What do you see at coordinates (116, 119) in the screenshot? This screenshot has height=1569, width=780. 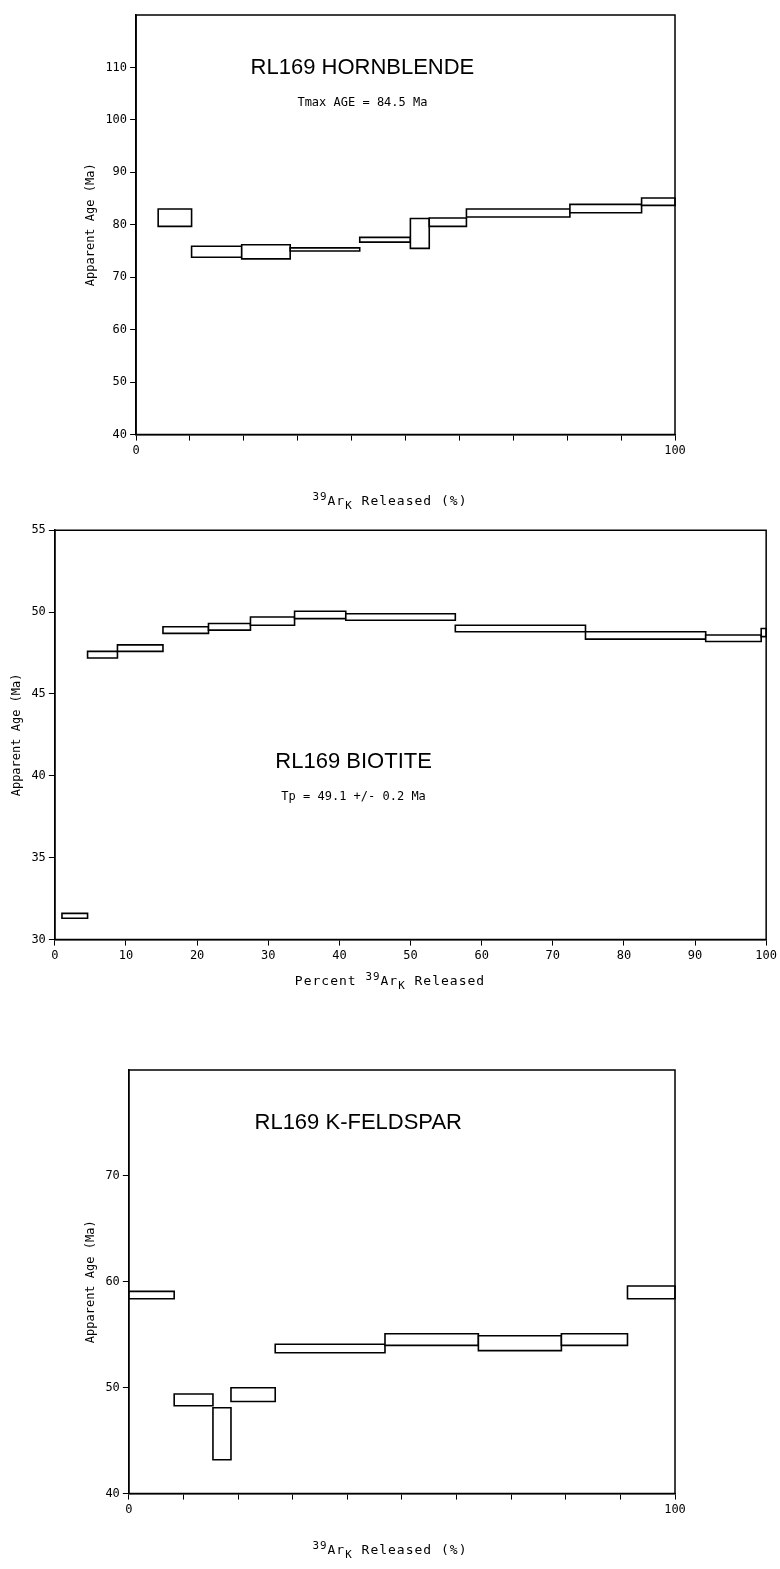 I see `y-tick-label: 100` at bounding box center [116, 119].